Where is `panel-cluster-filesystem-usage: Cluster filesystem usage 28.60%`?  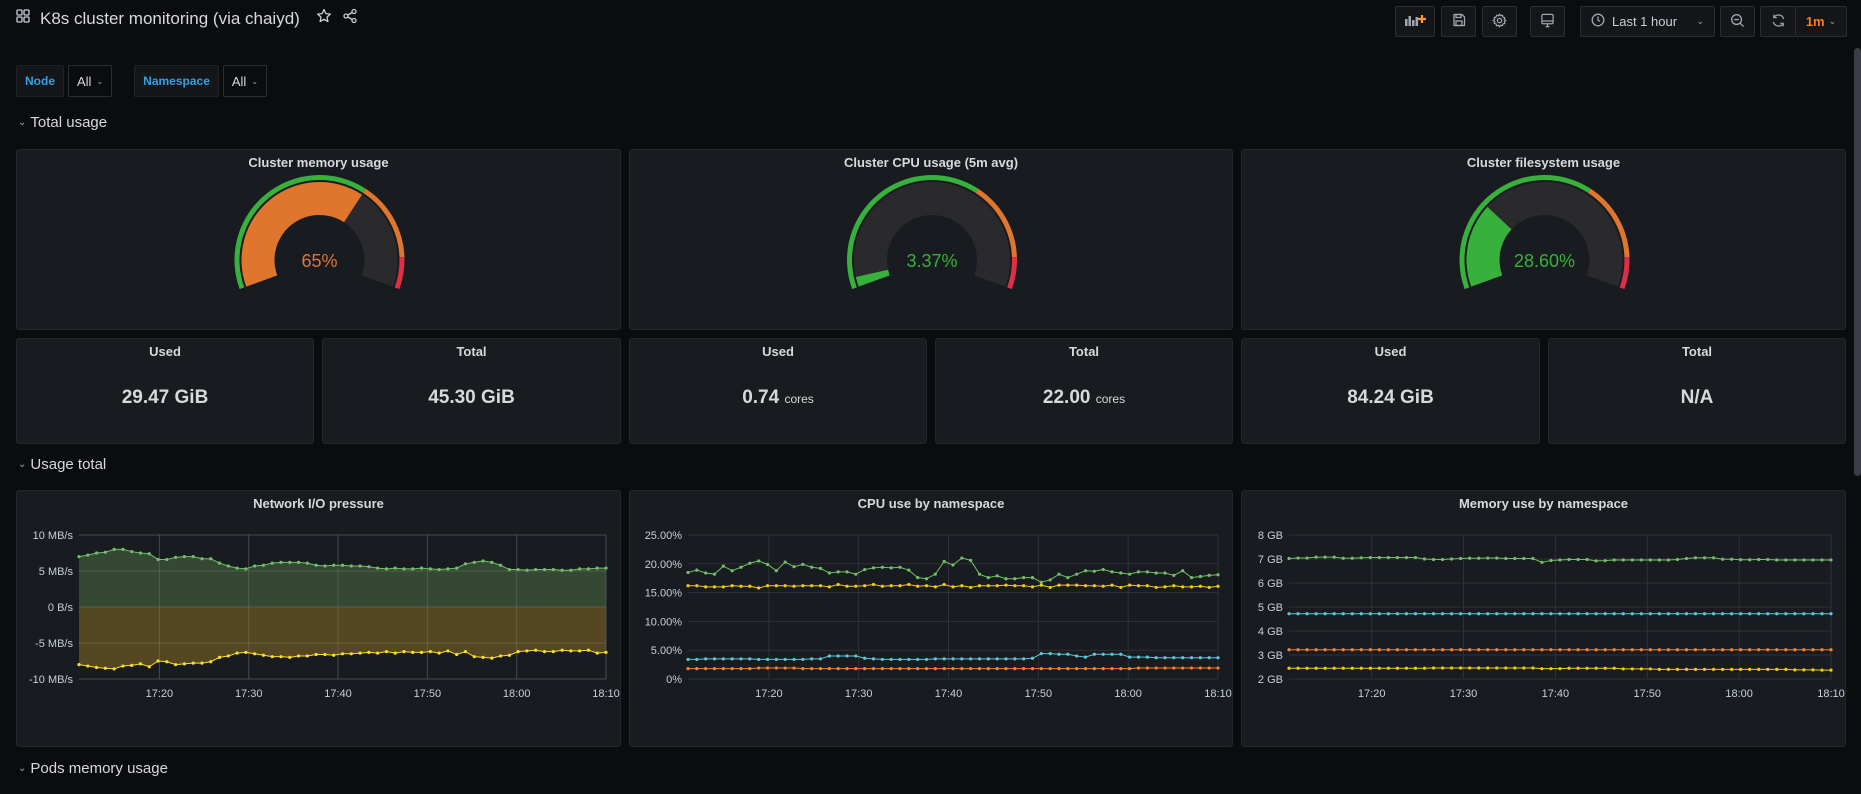 panel-cluster-filesystem-usage: Cluster filesystem usage 28.60% is located at coordinates (1543, 239).